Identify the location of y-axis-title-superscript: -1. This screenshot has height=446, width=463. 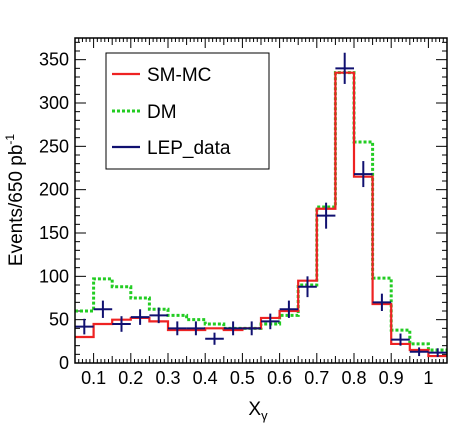
(10, 139).